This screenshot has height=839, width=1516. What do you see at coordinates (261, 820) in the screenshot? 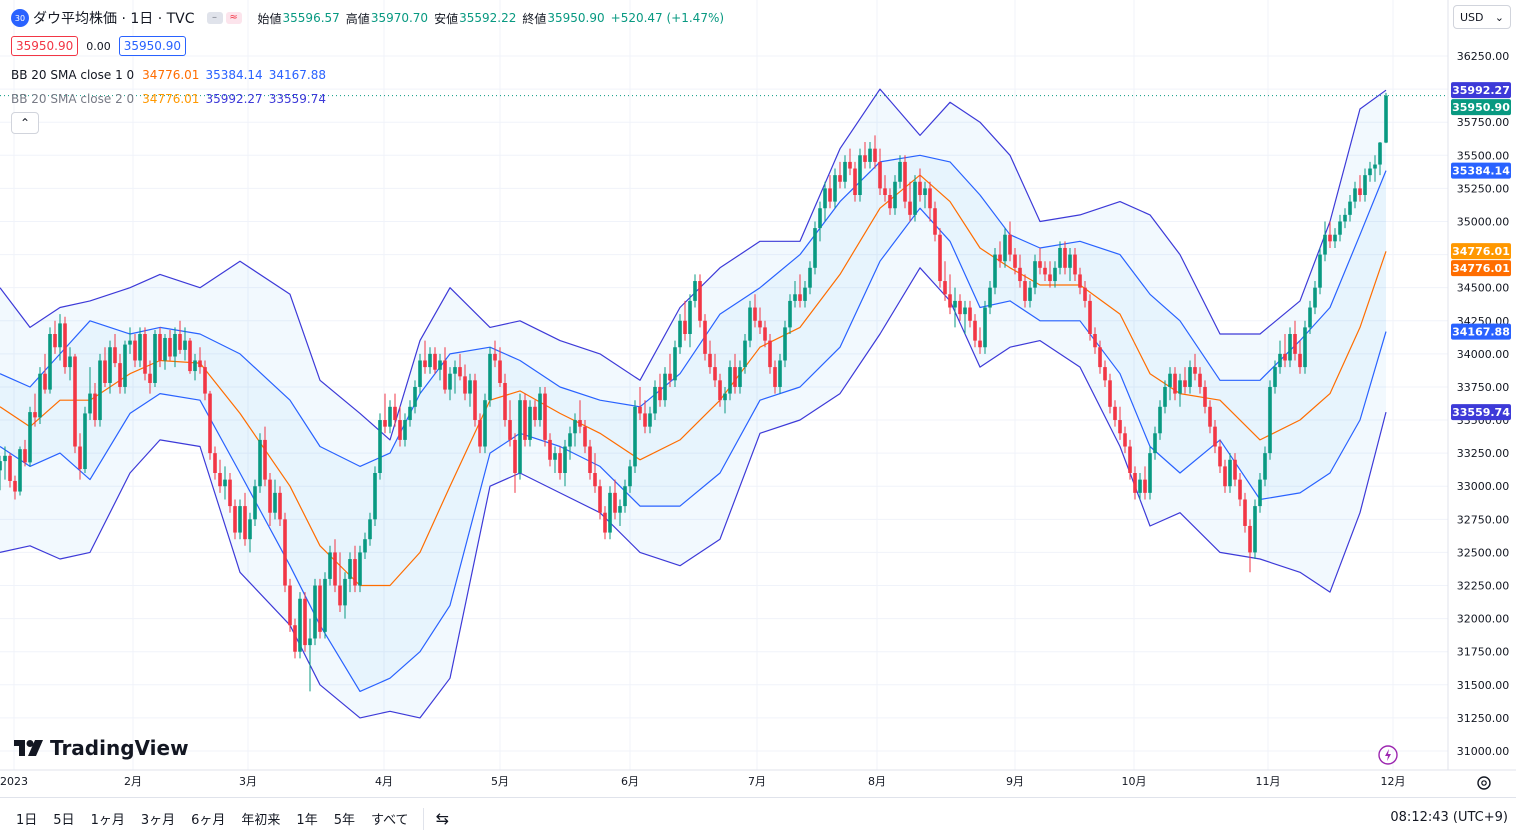
I see `range-button: 年初来` at bounding box center [261, 820].